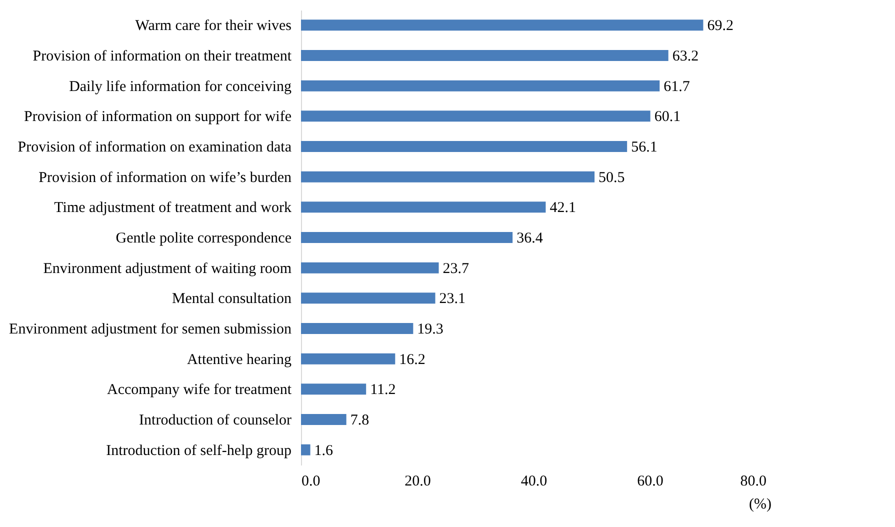 The width and height of the screenshot is (895, 527). I want to click on data-label: 60.1, so click(667, 117).